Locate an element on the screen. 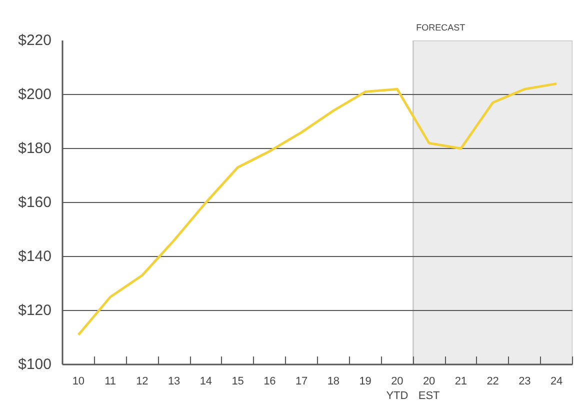  x-tick-label: 16 is located at coordinates (270, 382).